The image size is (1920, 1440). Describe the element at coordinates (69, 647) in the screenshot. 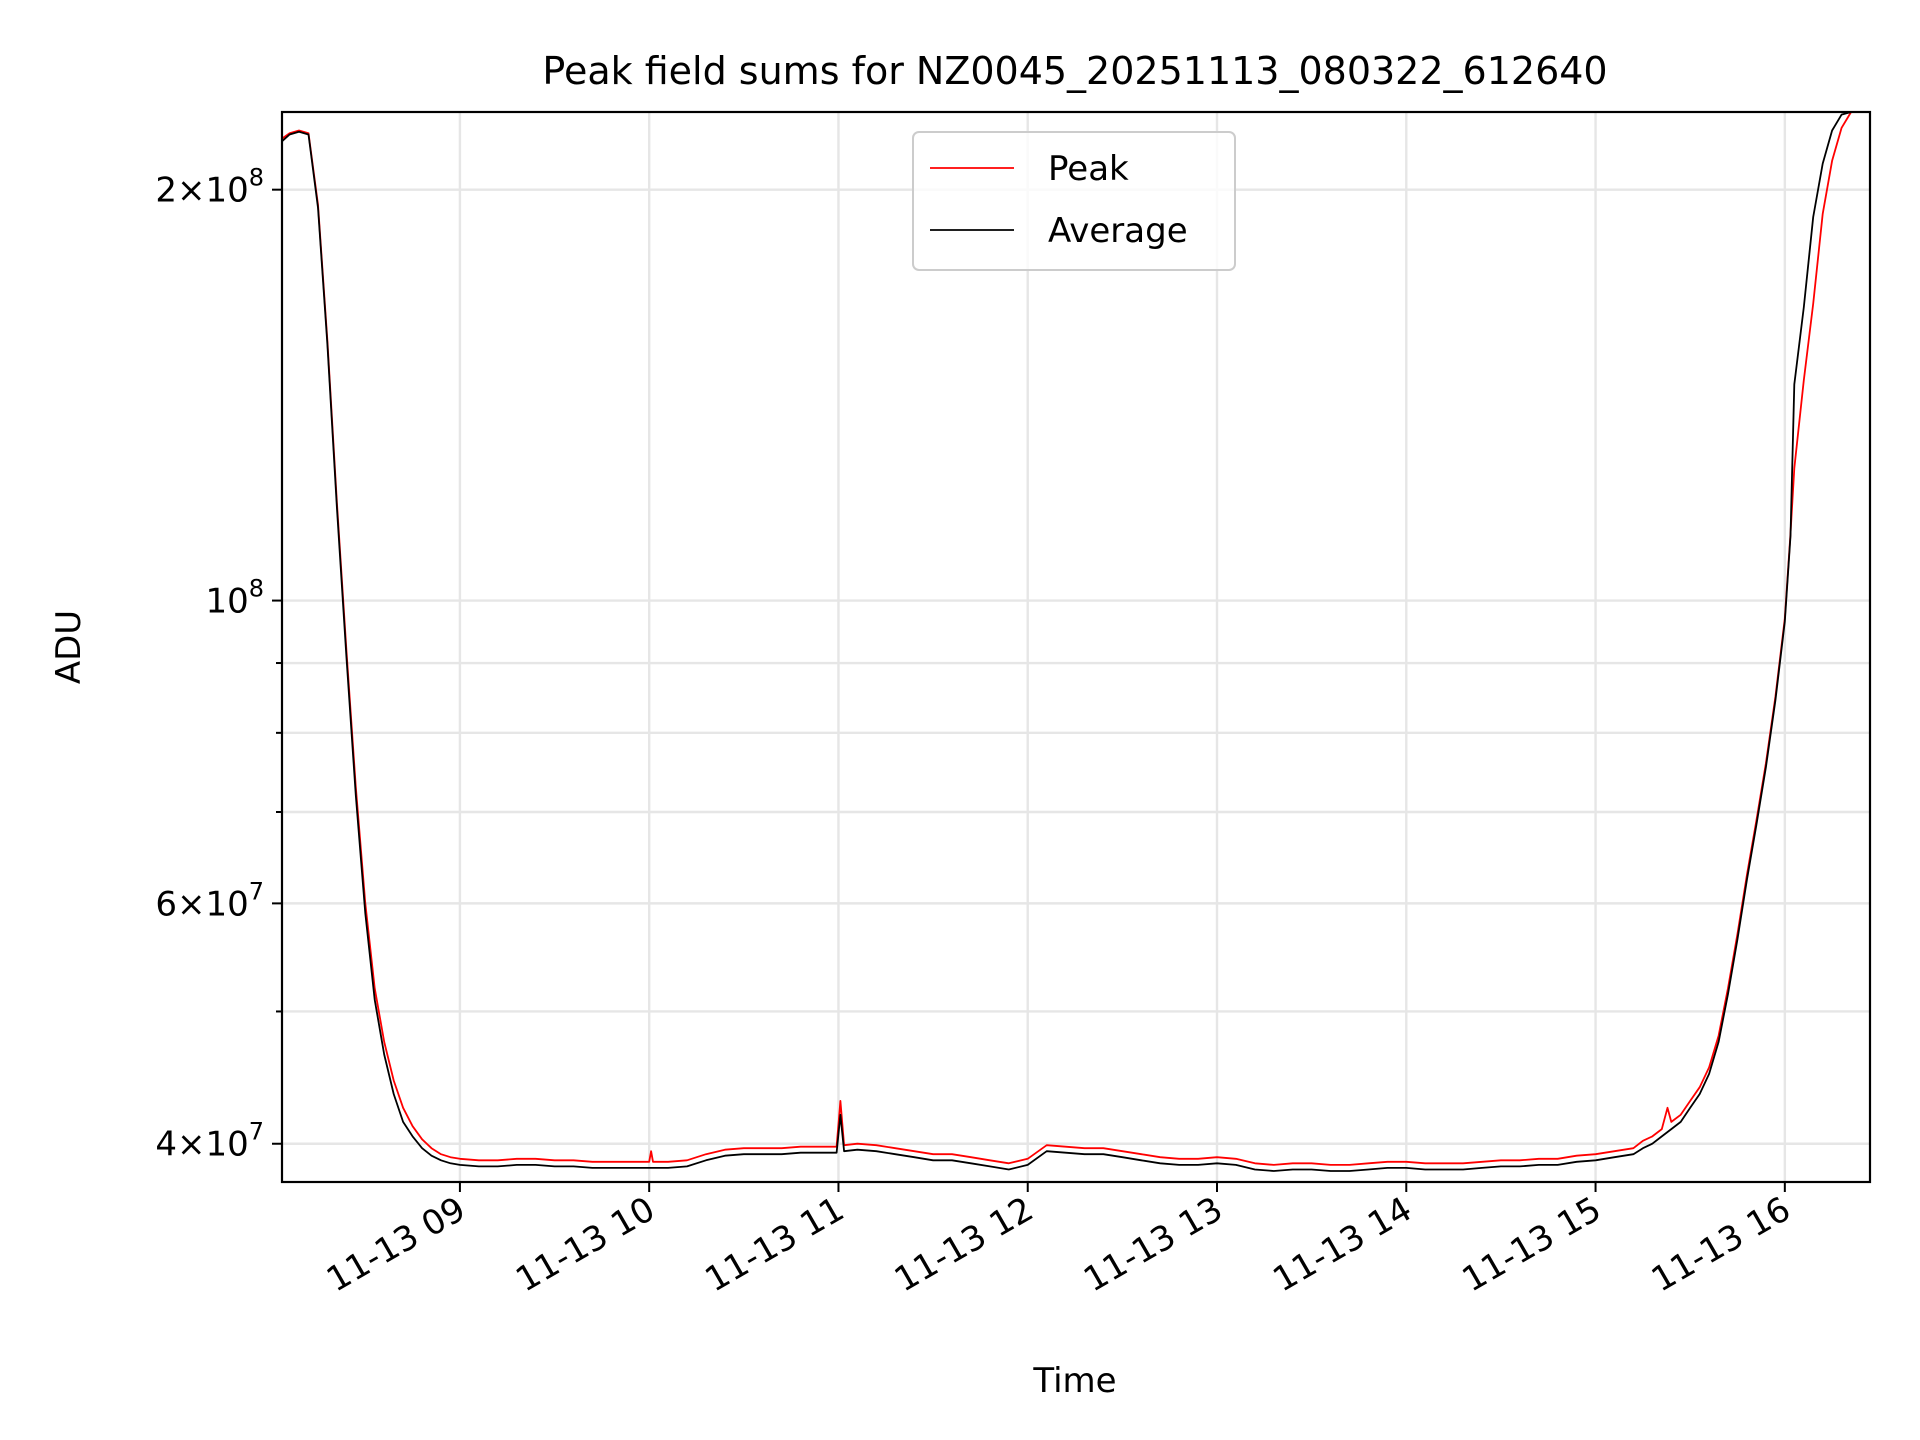

I see `y-axis-label: ADU` at that location.